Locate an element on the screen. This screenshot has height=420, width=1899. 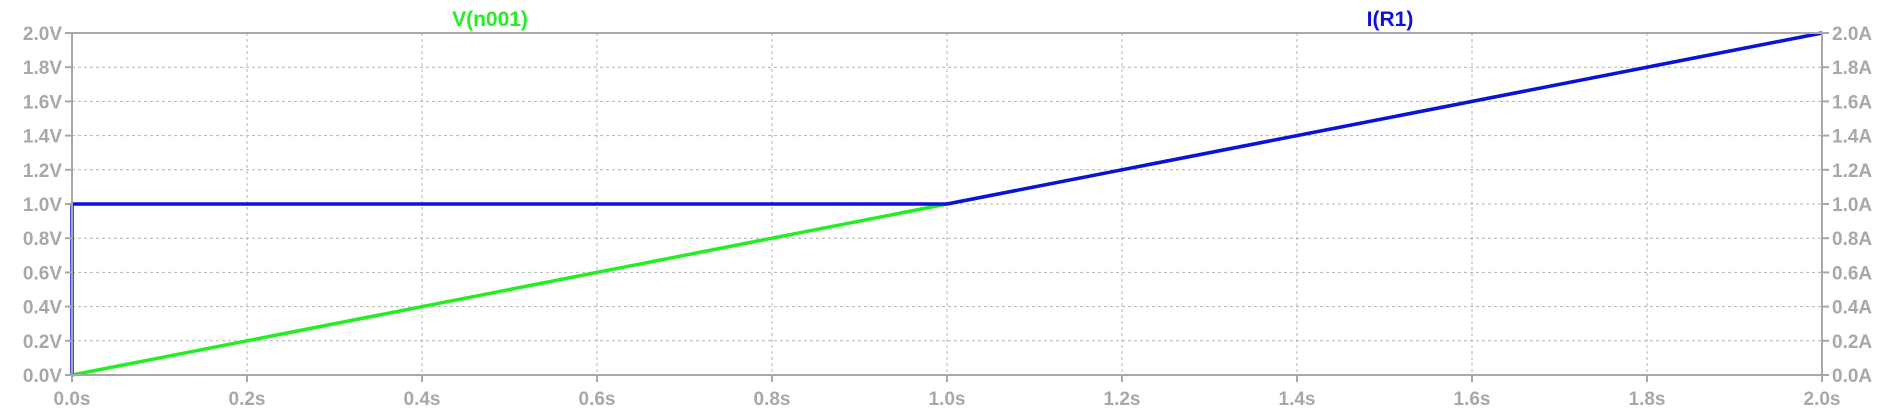
y-right-tick-label: 0.4A is located at coordinates (1852, 308).